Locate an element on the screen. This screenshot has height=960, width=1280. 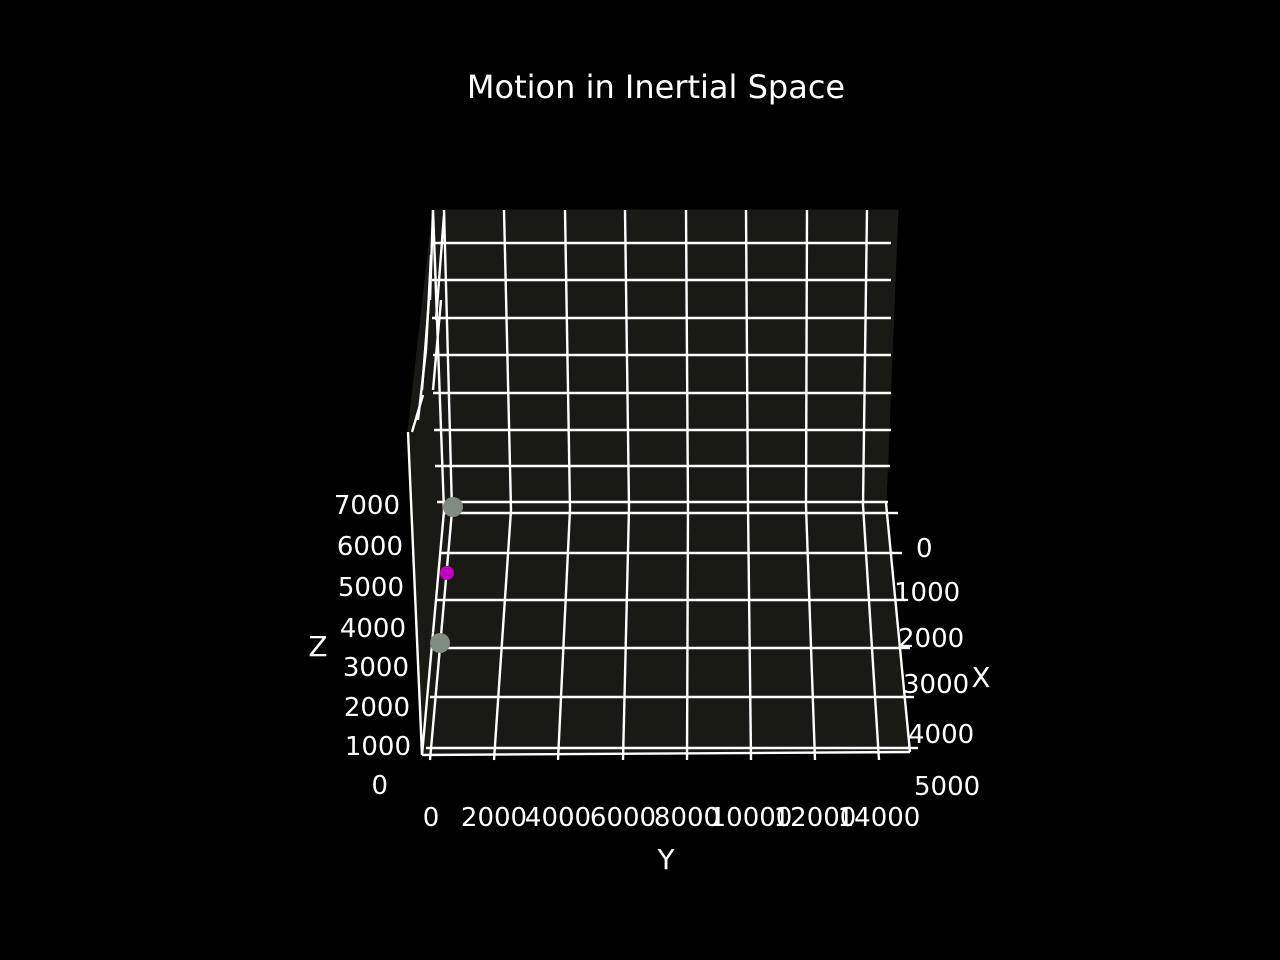
z-tick-label: 5000 is located at coordinates (371, 588).